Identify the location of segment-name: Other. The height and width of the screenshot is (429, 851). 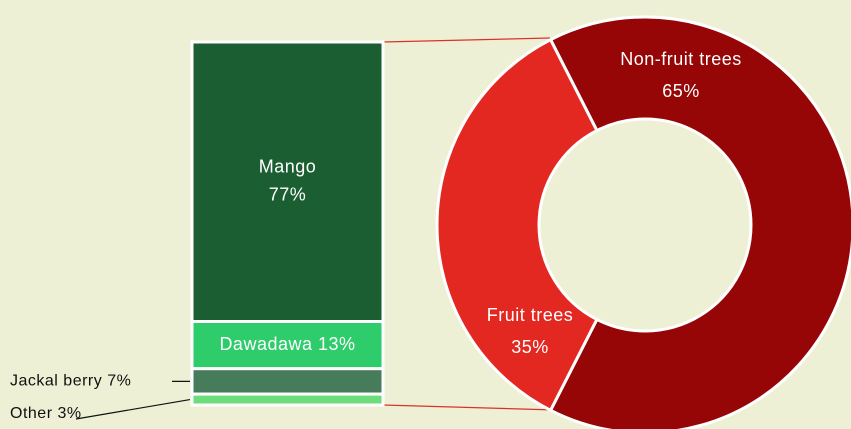
(31, 413).